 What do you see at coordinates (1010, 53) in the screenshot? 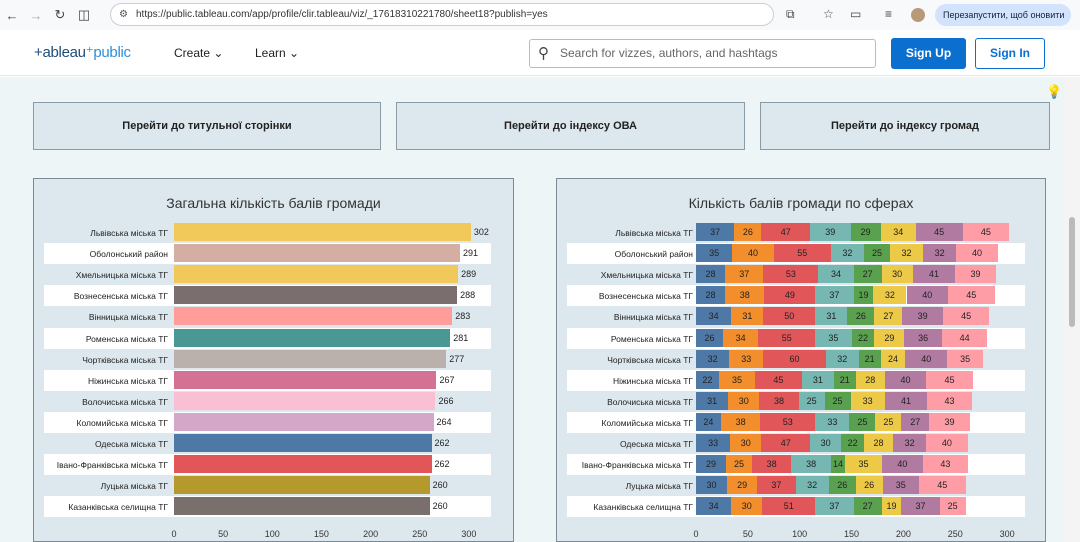
I see `sign-in-button: Sign In` at bounding box center [1010, 53].